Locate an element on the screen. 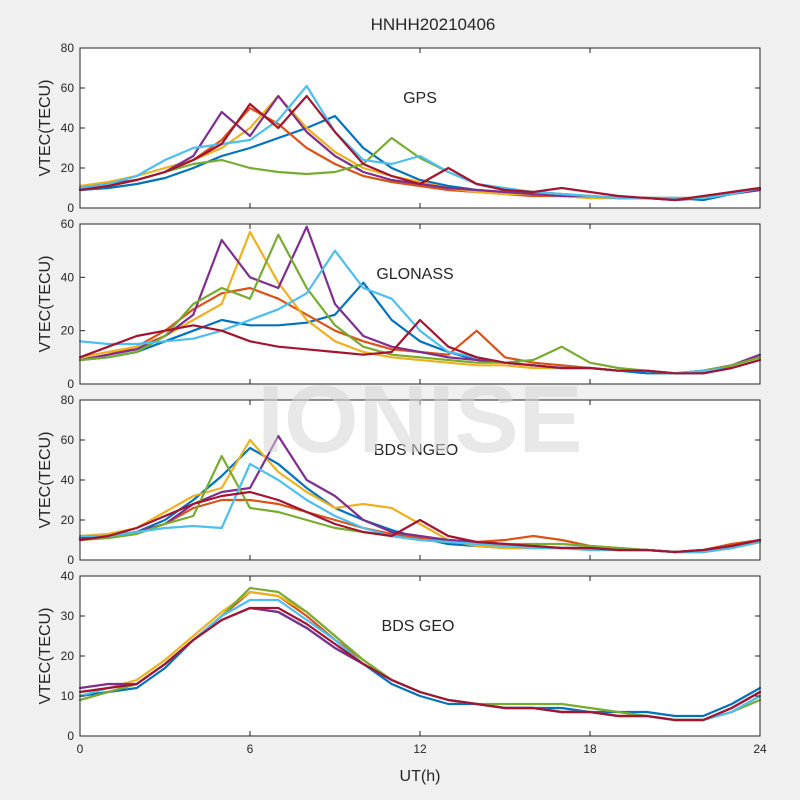  x-tick-label: 0 is located at coordinates (80, 749).